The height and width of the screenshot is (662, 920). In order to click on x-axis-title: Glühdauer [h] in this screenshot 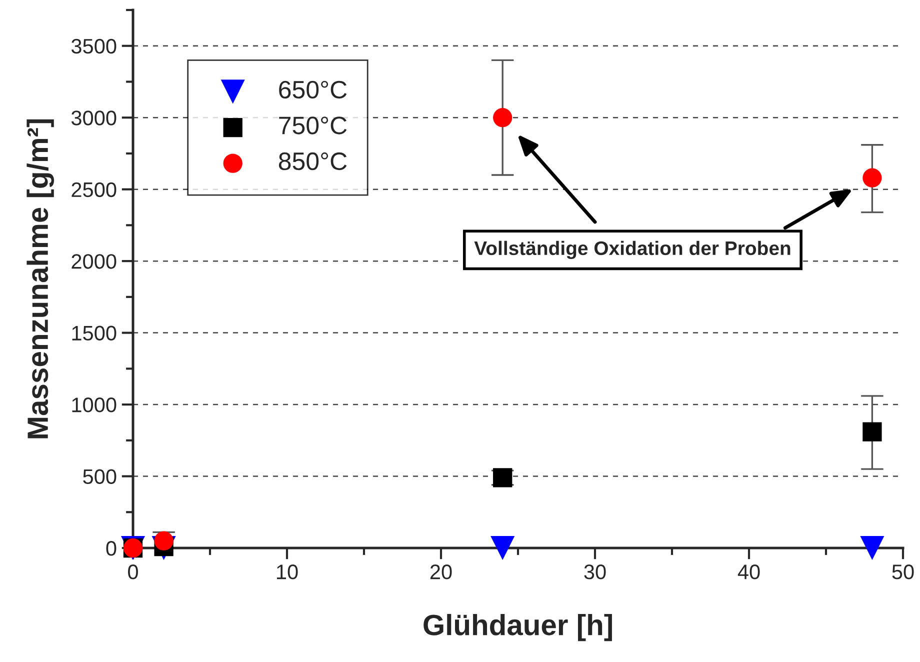, I will do `click(518, 628)`.